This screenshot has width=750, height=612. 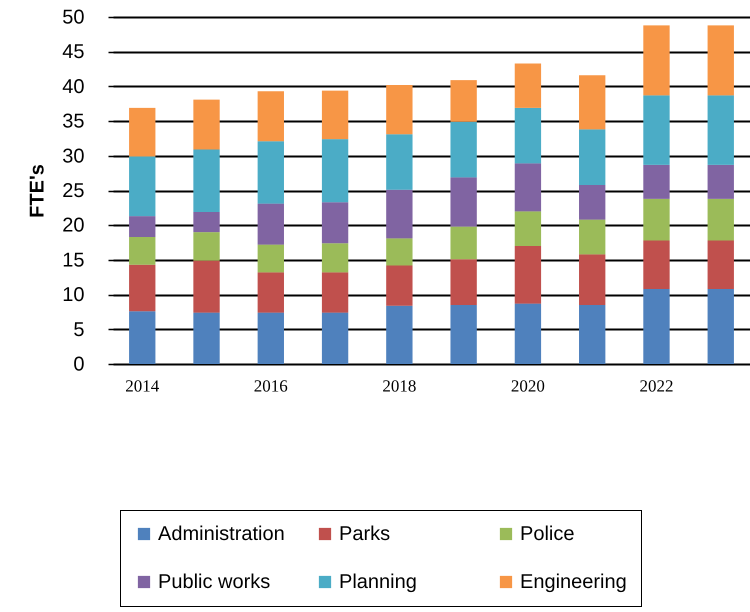 What do you see at coordinates (73, 191) in the screenshot?
I see `y-tick-label: 25` at bounding box center [73, 191].